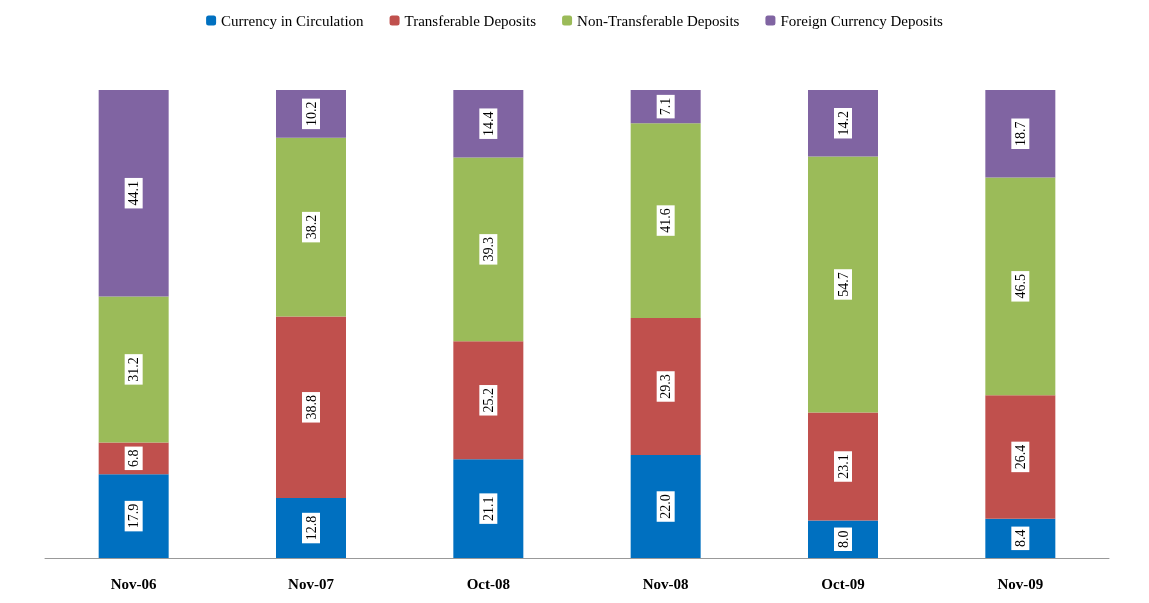 The height and width of the screenshot is (603, 1149). What do you see at coordinates (134, 458) in the screenshot?
I see `data-label: 6.8` at bounding box center [134, 458].